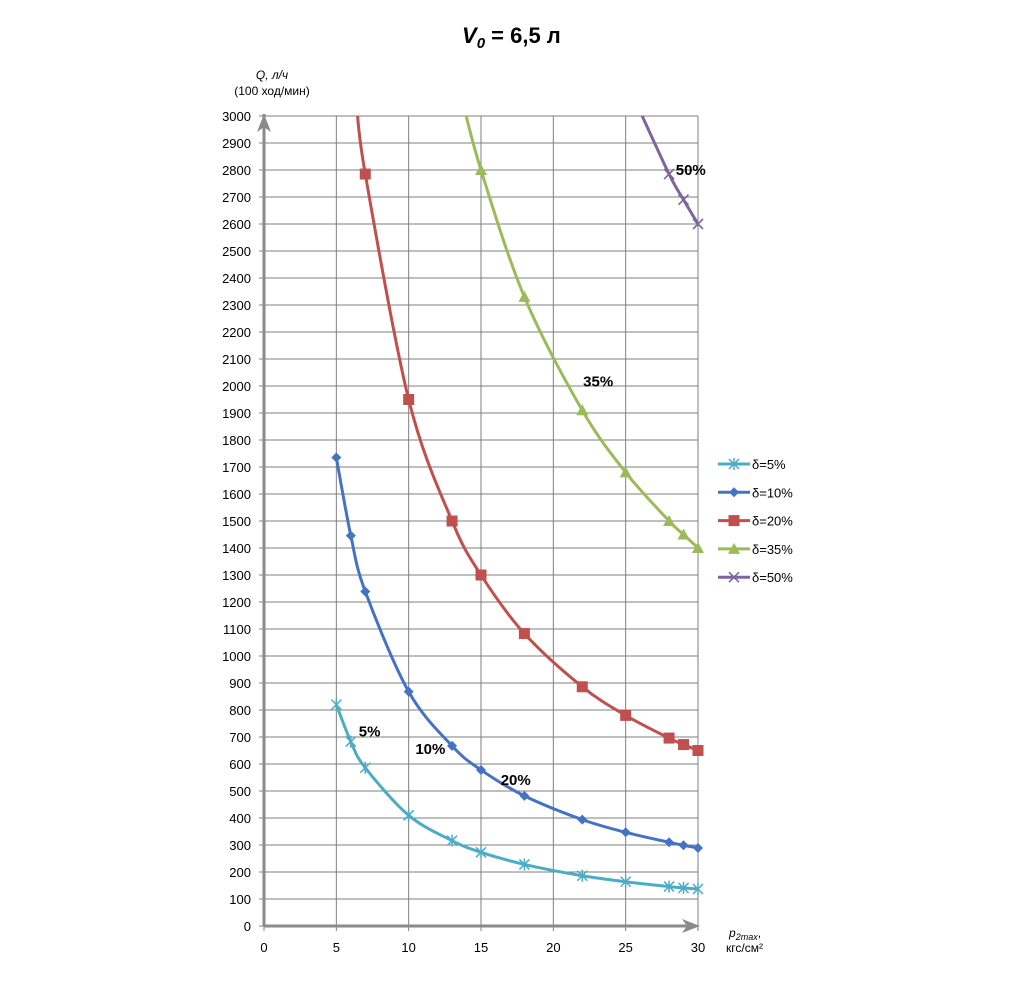 This screenshot has width=1024, height=995. What do you see at coordinates (691, 926) in the screenshot?
I see `x-axis-arrow` at bounding box center [691, 926].